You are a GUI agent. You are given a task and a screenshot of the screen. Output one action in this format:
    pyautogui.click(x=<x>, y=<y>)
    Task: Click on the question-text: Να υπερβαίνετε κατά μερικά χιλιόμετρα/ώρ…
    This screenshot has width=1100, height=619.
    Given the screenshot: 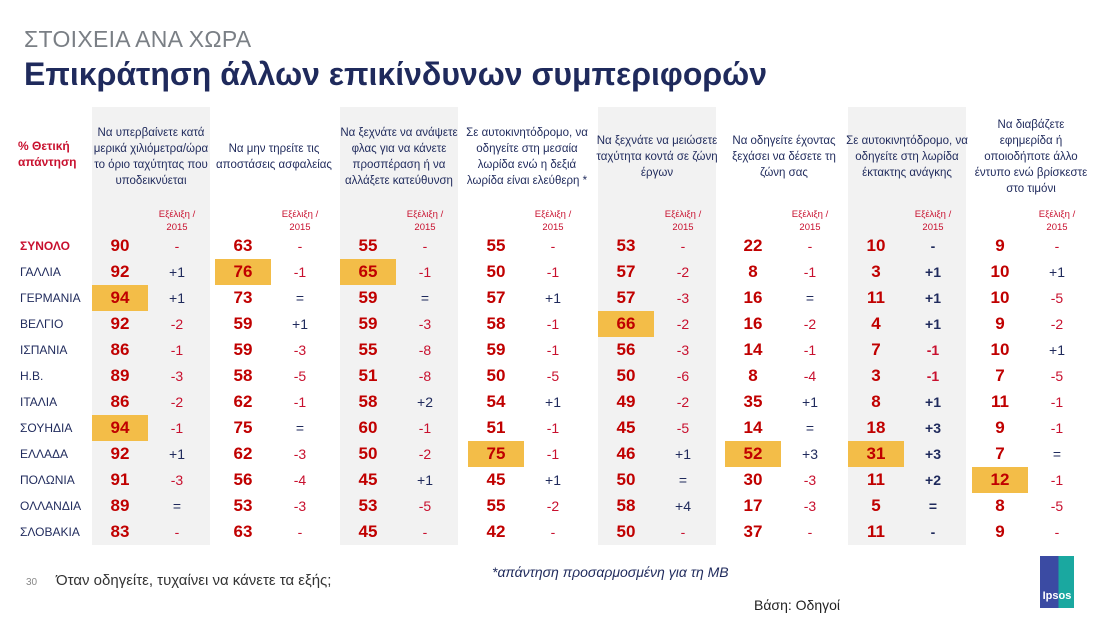 What is the action you would take?
    pyautogui.click(x=151, y=157)
    